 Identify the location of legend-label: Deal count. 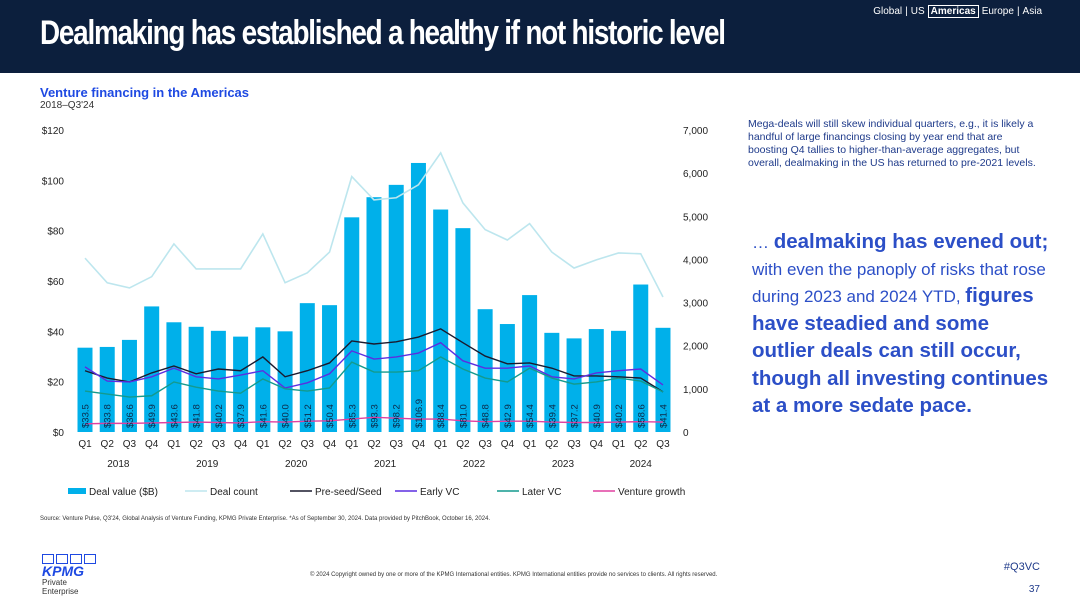
(234, 492).